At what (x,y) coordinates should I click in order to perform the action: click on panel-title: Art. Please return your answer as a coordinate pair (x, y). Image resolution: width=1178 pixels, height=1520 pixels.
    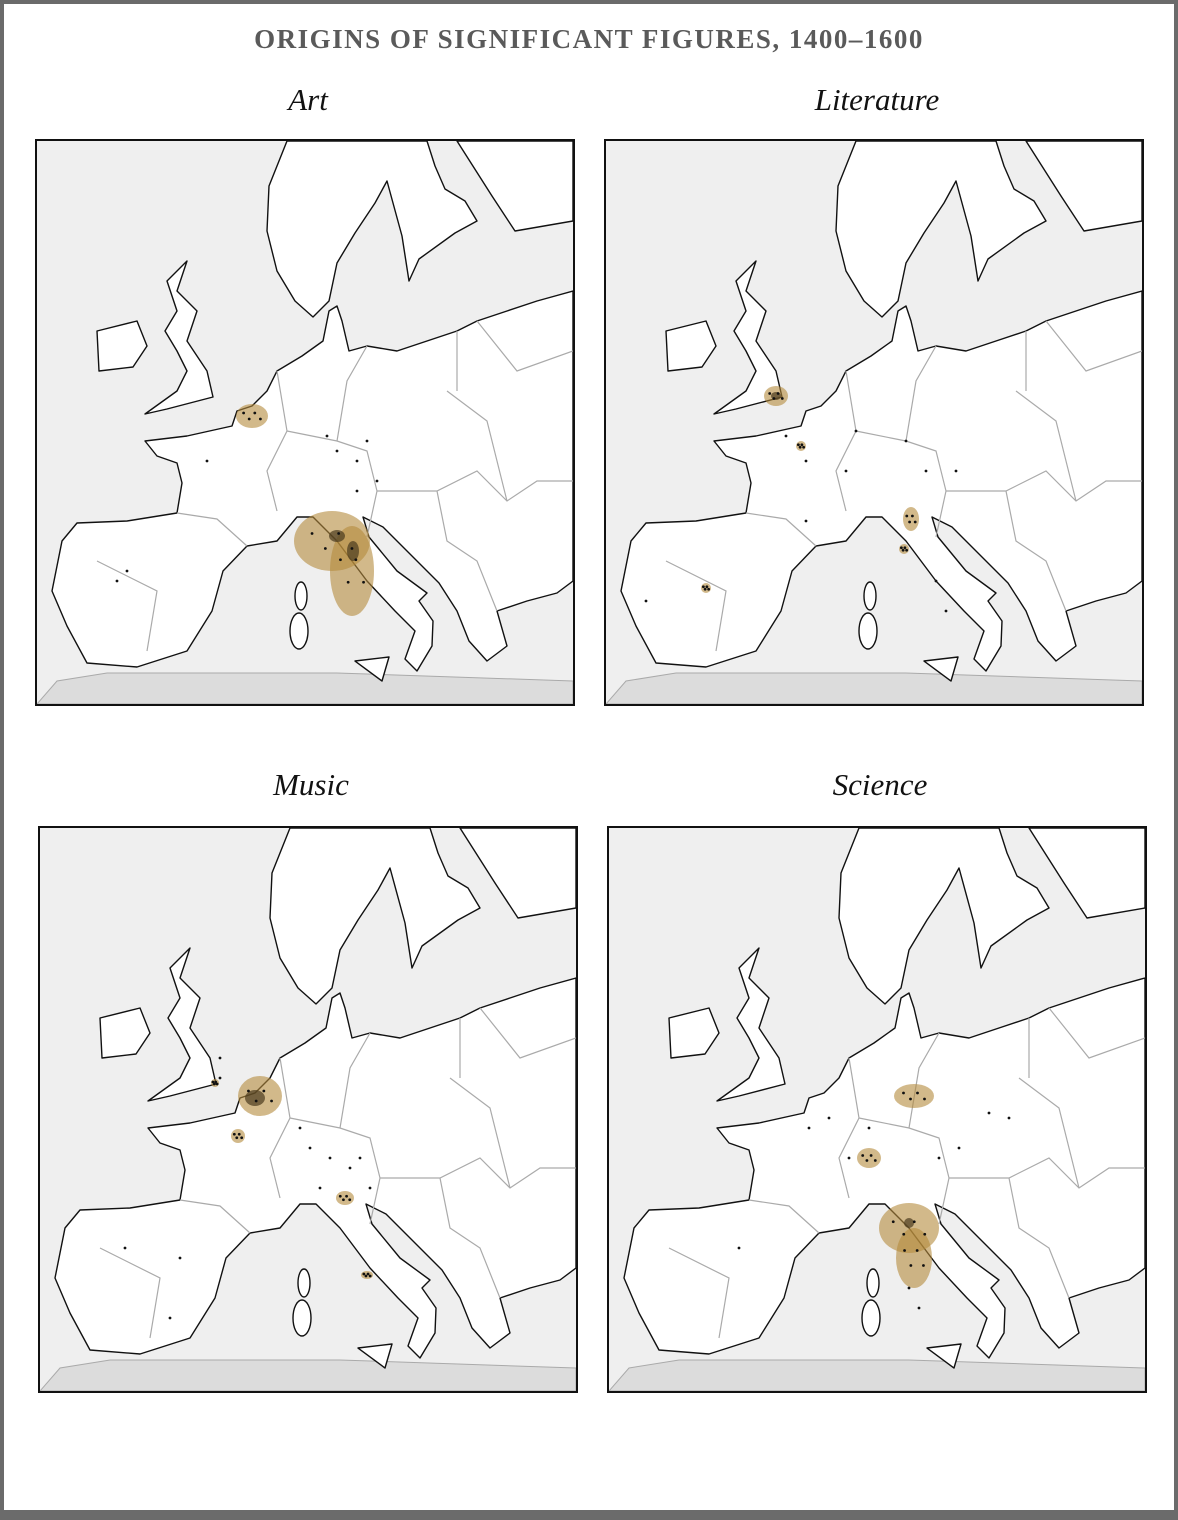
    Looking at the image, I should click on (308, 99).